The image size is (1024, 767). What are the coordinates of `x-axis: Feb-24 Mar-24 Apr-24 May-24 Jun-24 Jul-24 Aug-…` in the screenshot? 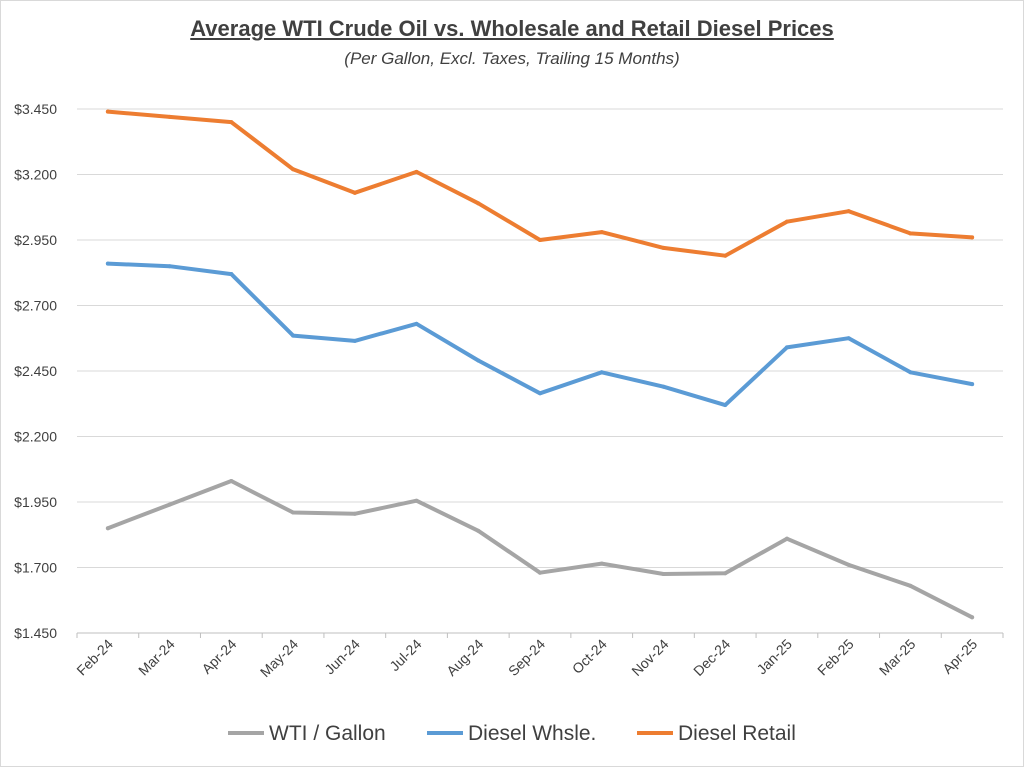 It's located at (538, 656).